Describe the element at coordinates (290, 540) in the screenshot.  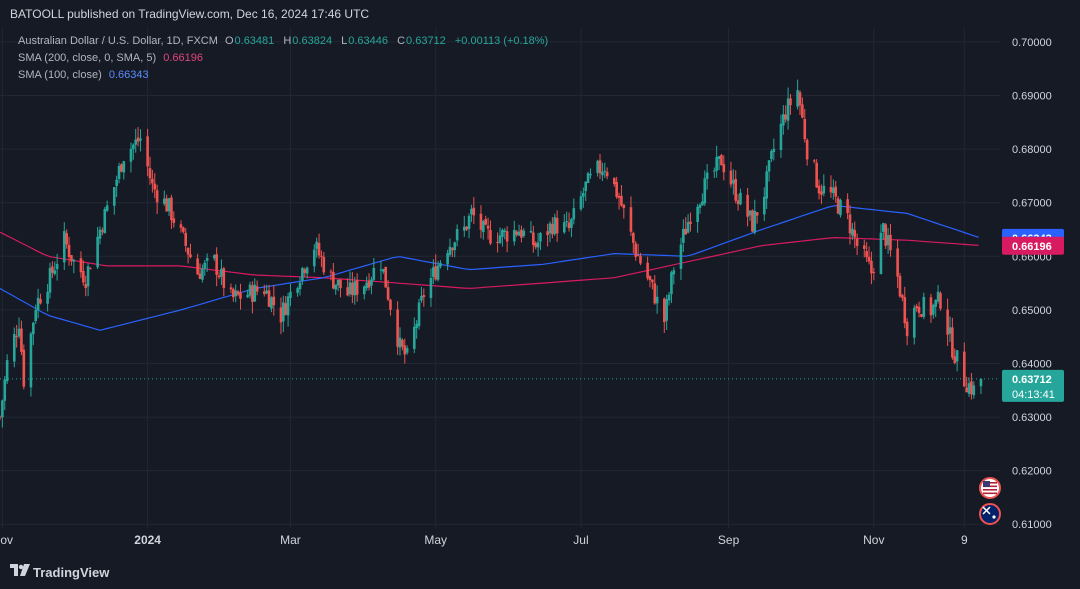
I see `x-tick-label: Mar` at that location.